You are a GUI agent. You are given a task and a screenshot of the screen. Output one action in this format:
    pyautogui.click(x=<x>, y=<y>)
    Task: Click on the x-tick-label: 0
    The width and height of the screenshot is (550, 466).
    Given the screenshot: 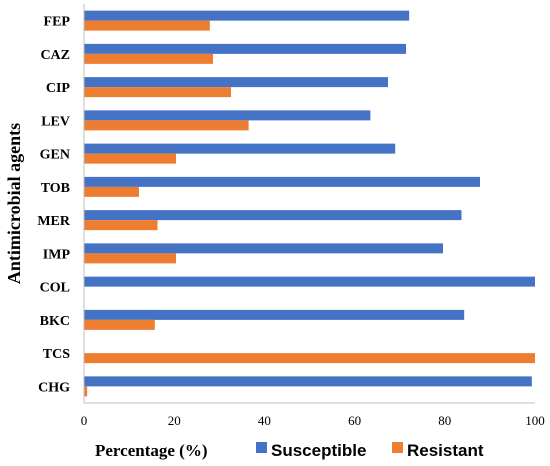 What is the action you would take?
    pyautogui.click(x=84, y=420)
    